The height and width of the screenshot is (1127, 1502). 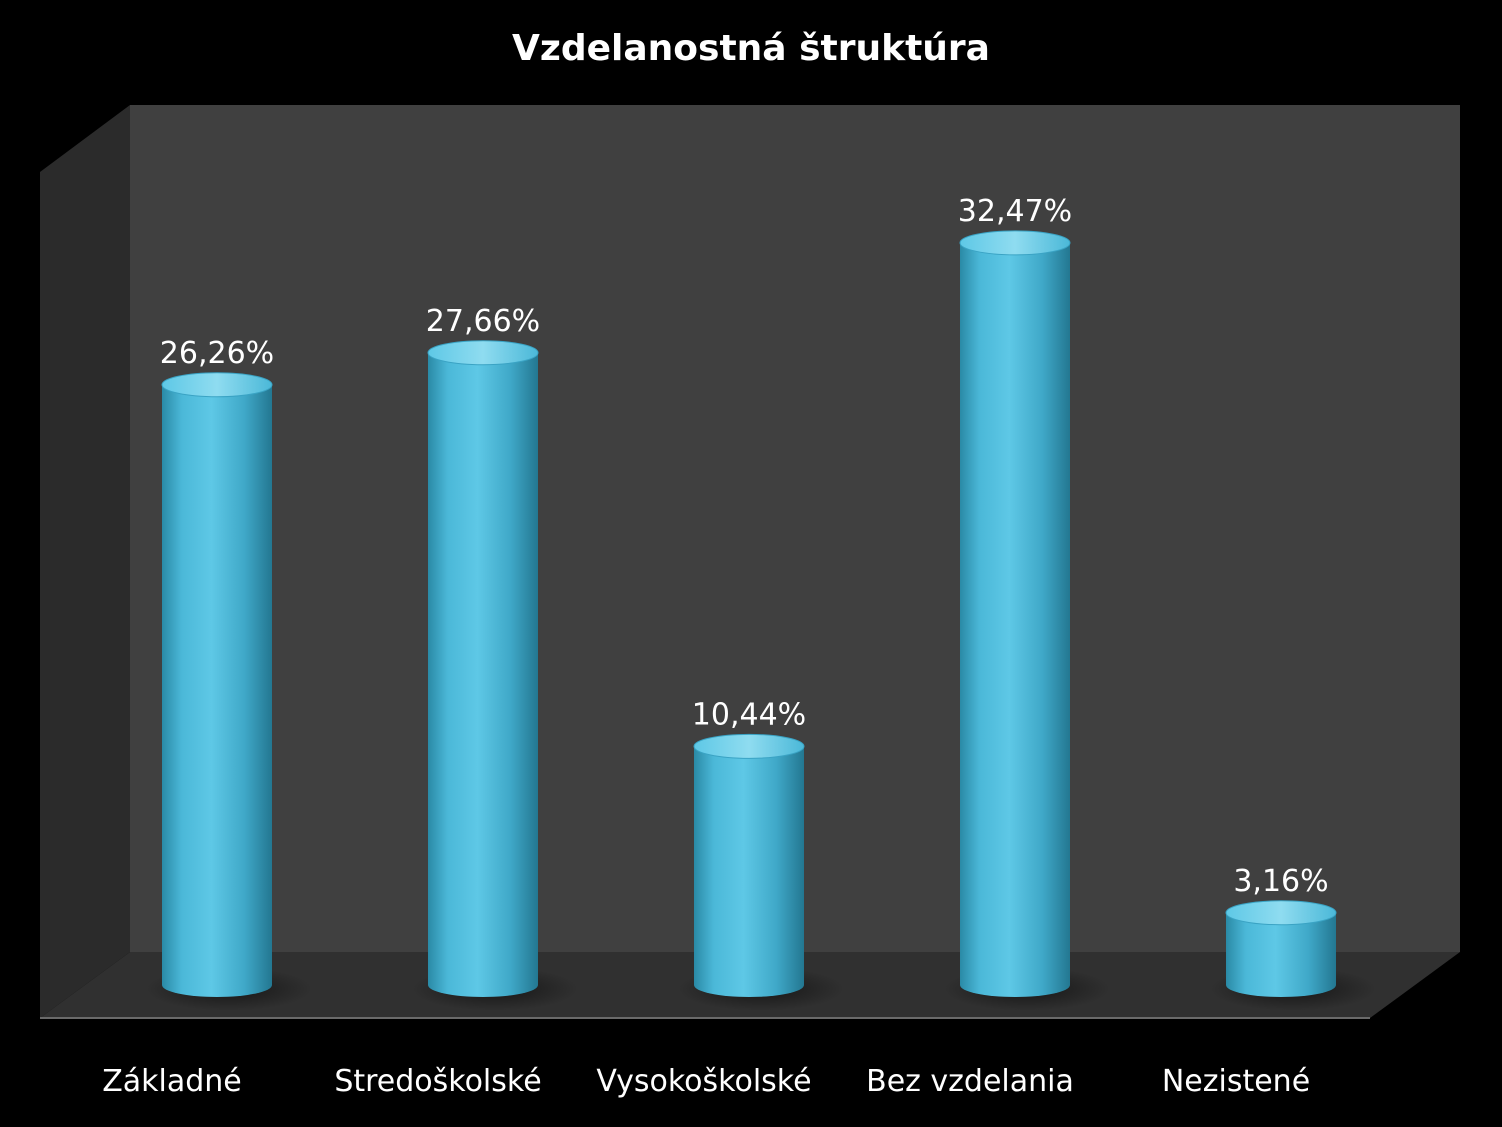 I want to click on value-label: 10,44%, so click(x=749, y=714).